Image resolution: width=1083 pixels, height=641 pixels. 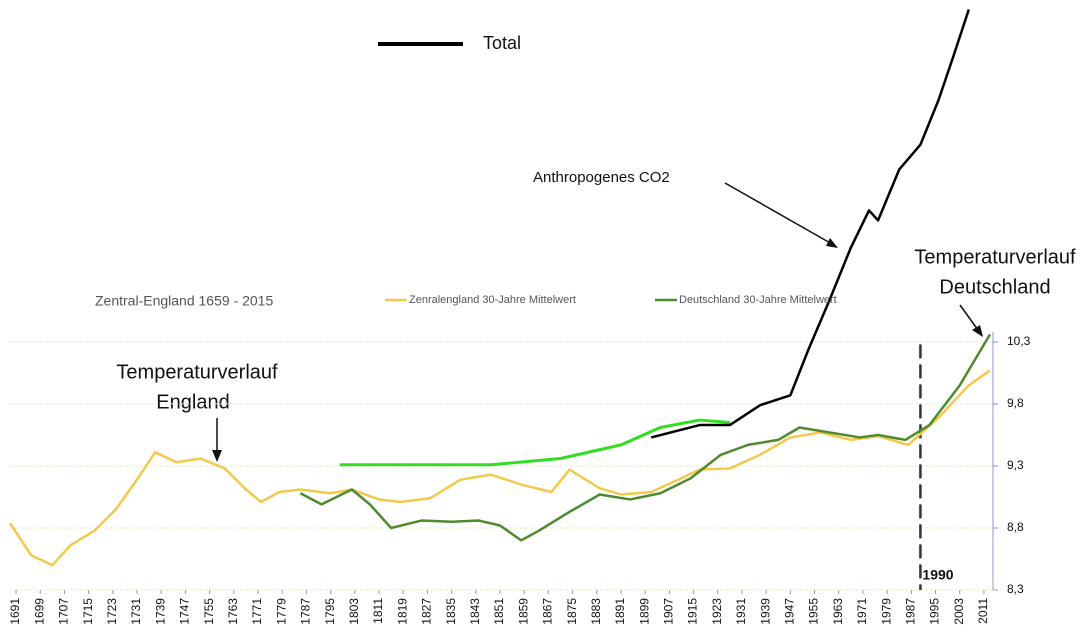 I want to click on x-tick-label: 1715, so click(x=88, y=611).